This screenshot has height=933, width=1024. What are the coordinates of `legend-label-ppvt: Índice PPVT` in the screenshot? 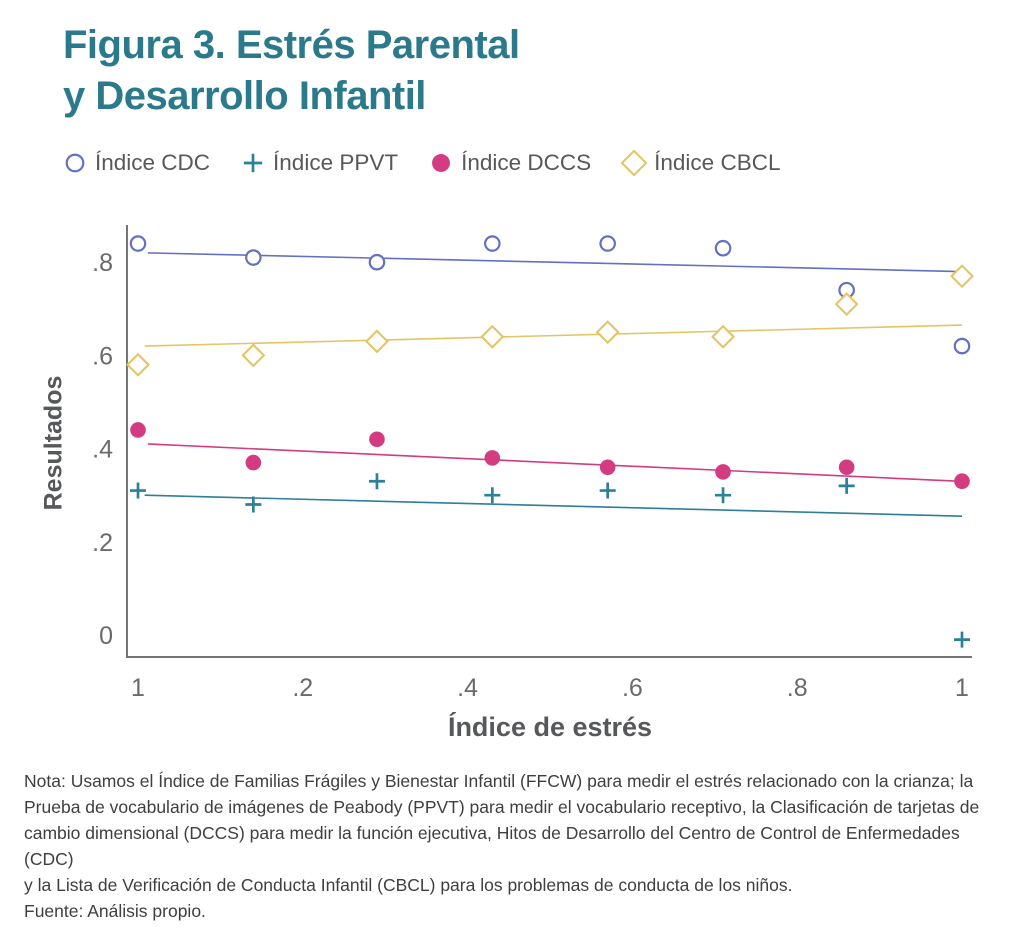 It's located at (336, 162).